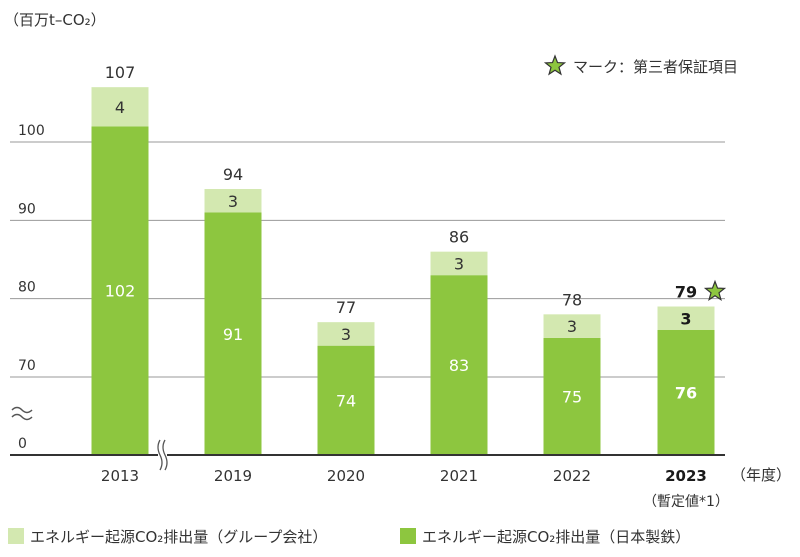 This screenshot has height=557, width=800. I want to click on y-tick-label: 70, so click(27, 366).